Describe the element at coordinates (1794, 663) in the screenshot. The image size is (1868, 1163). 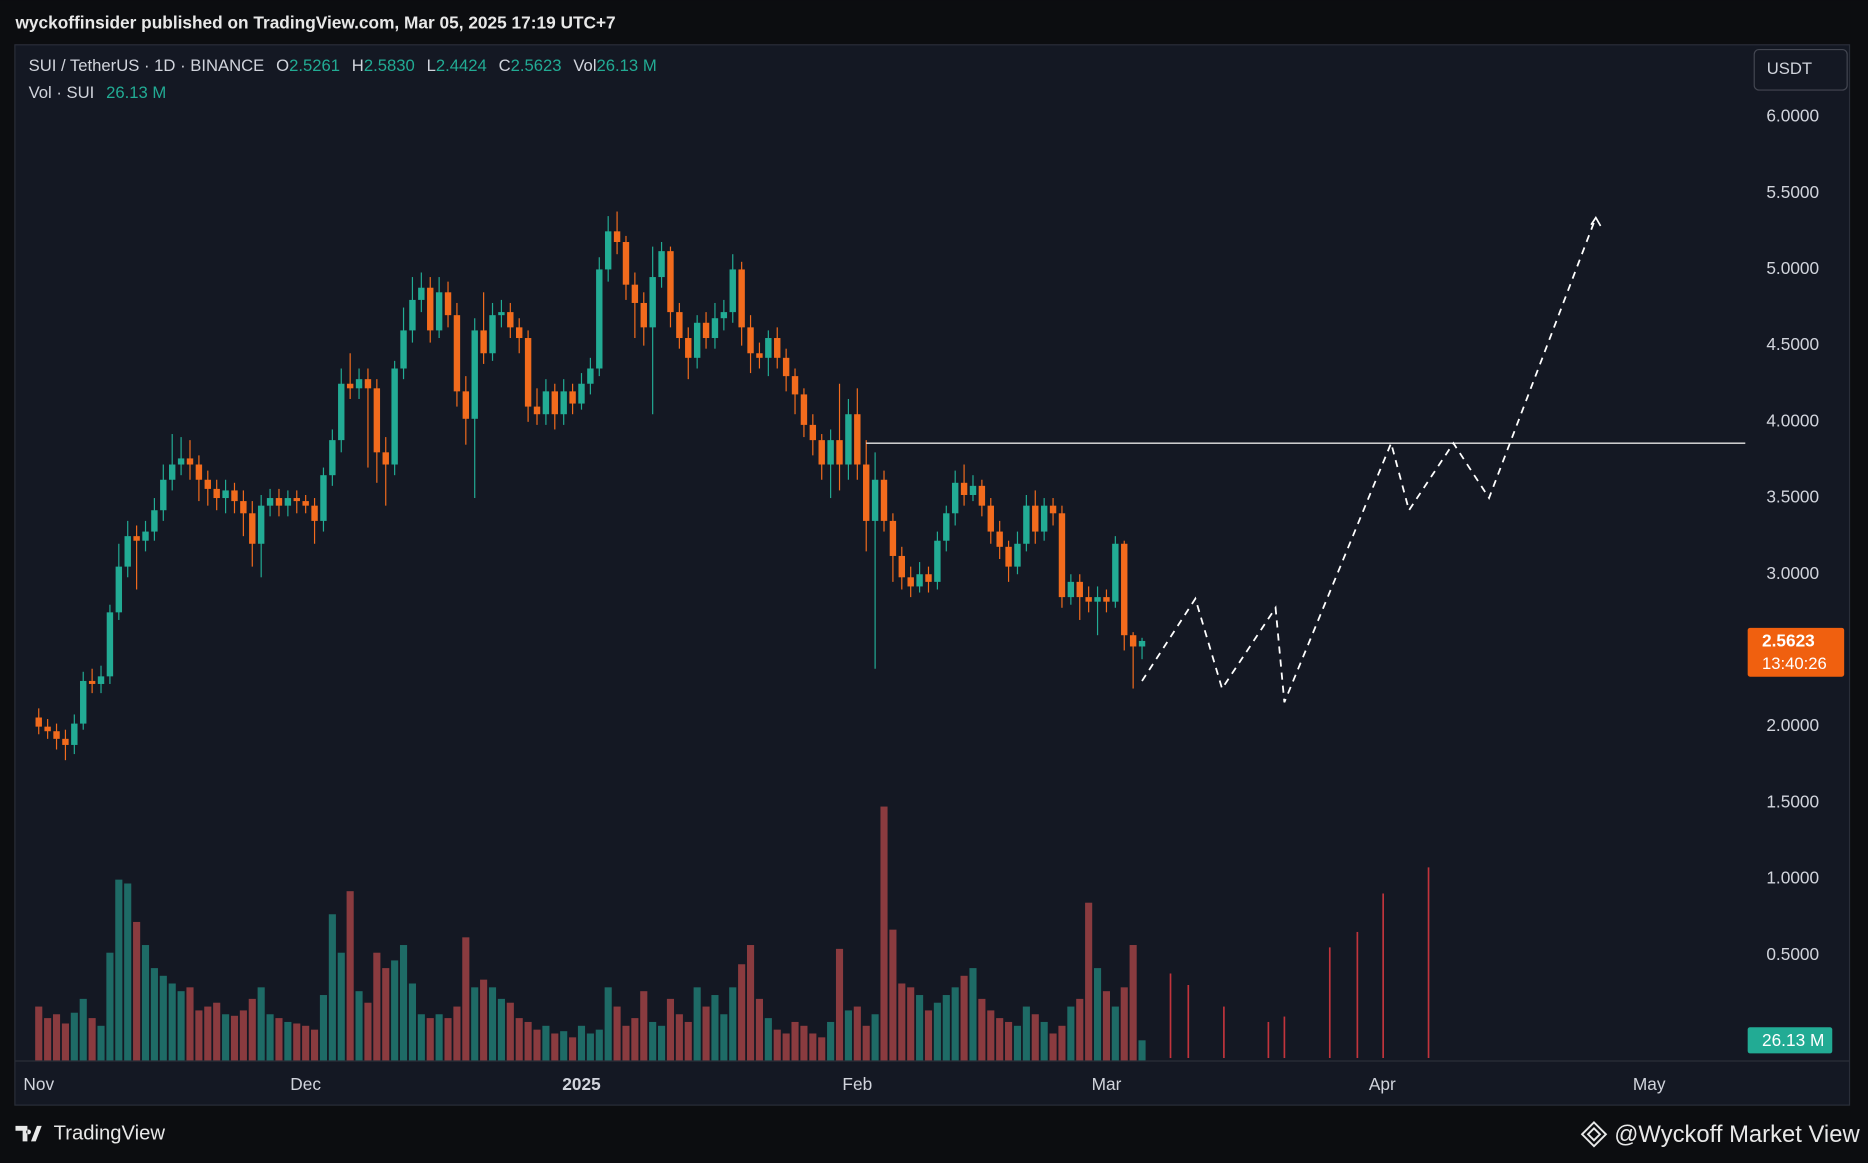
I see `price-tag-countdown: 13:40:26` at that location.